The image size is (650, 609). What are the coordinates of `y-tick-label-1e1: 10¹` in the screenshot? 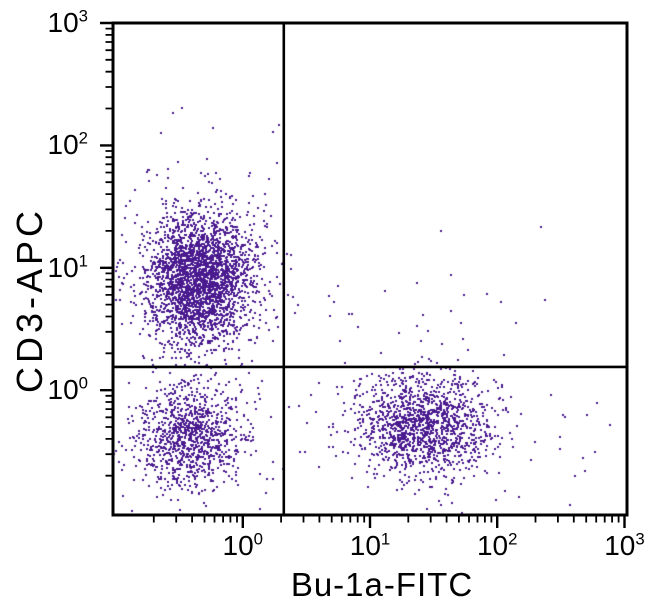 It's located at (68, 267).